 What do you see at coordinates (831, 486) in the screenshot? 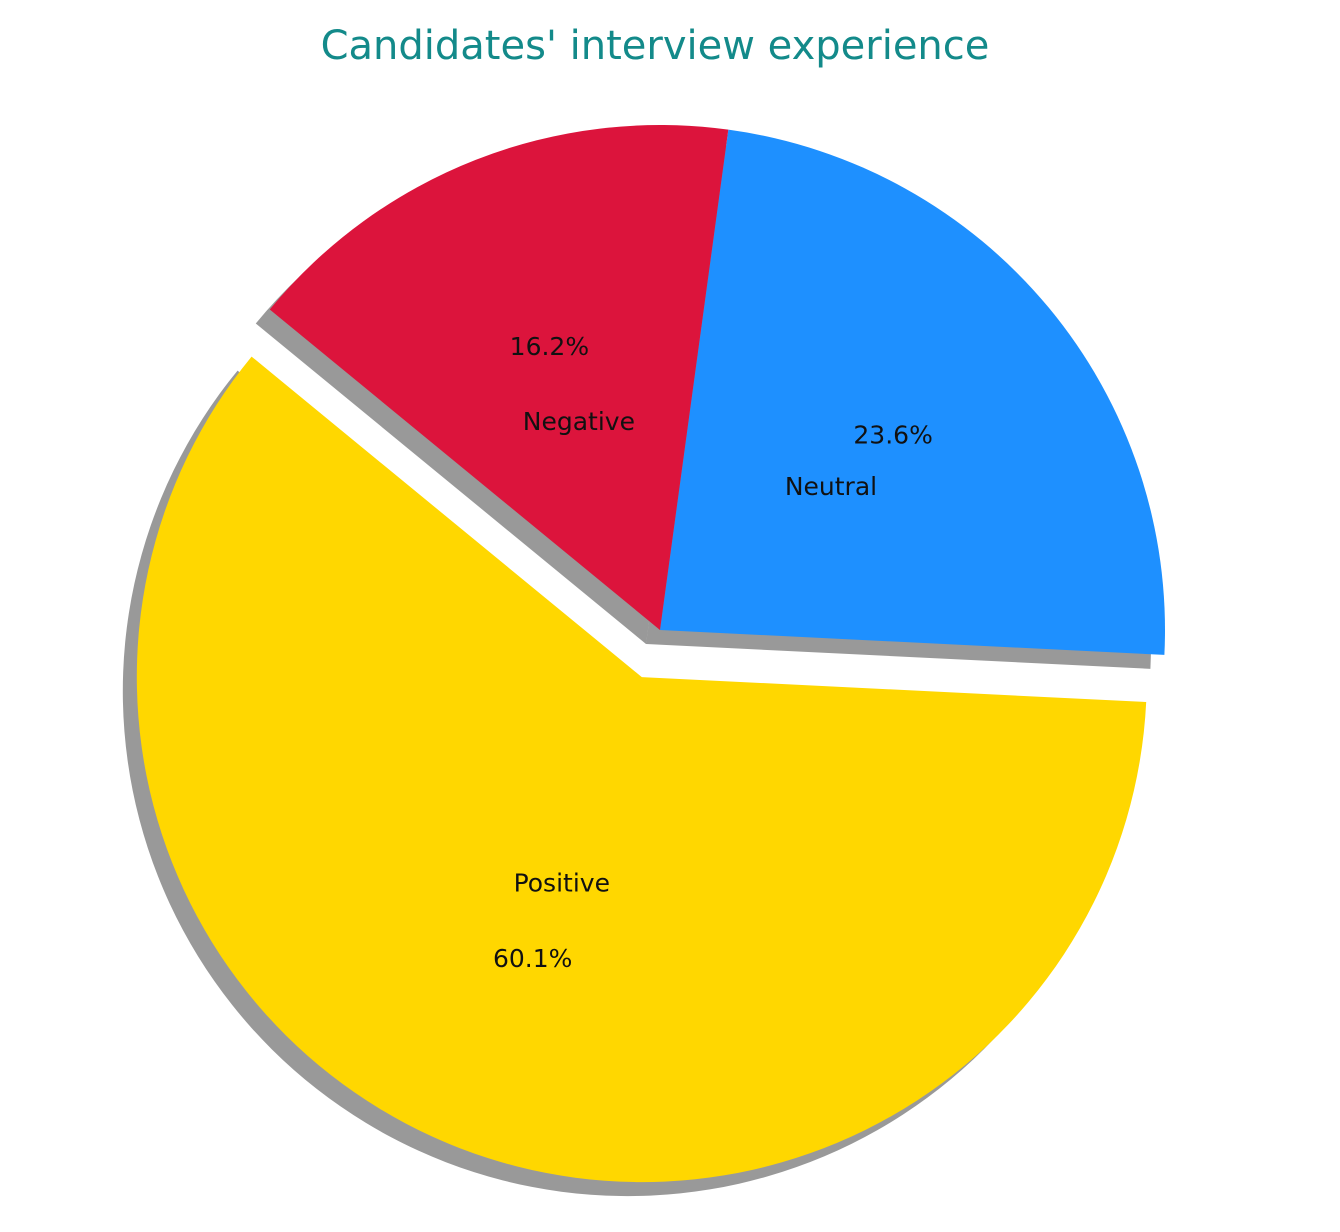
I see `slice-label: Neutral` at bounding box center [831, 486].